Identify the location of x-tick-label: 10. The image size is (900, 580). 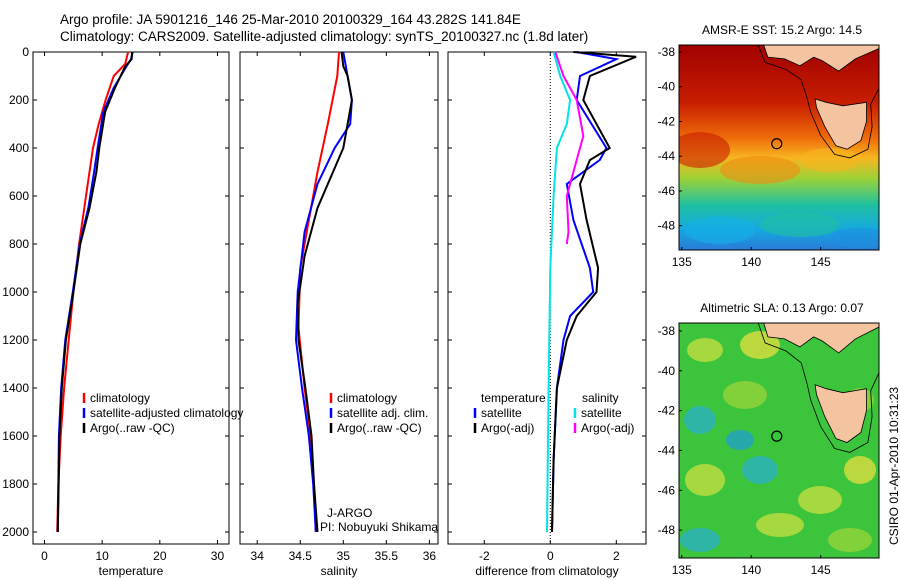
(102, 556).